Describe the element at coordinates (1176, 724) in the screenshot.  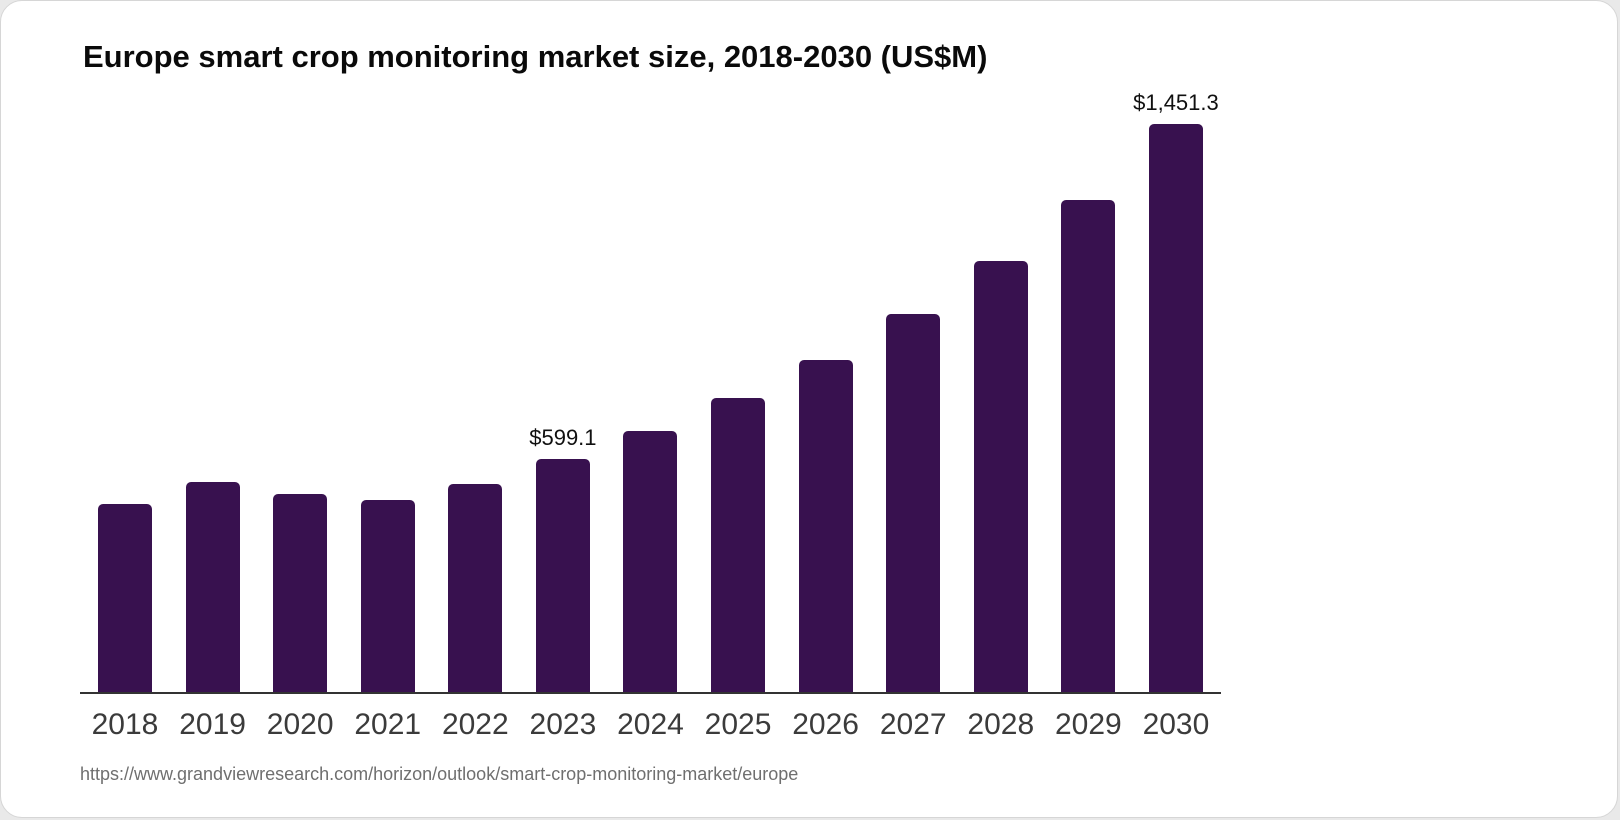
I see `x-tick-label-2030: 2030` at that location.